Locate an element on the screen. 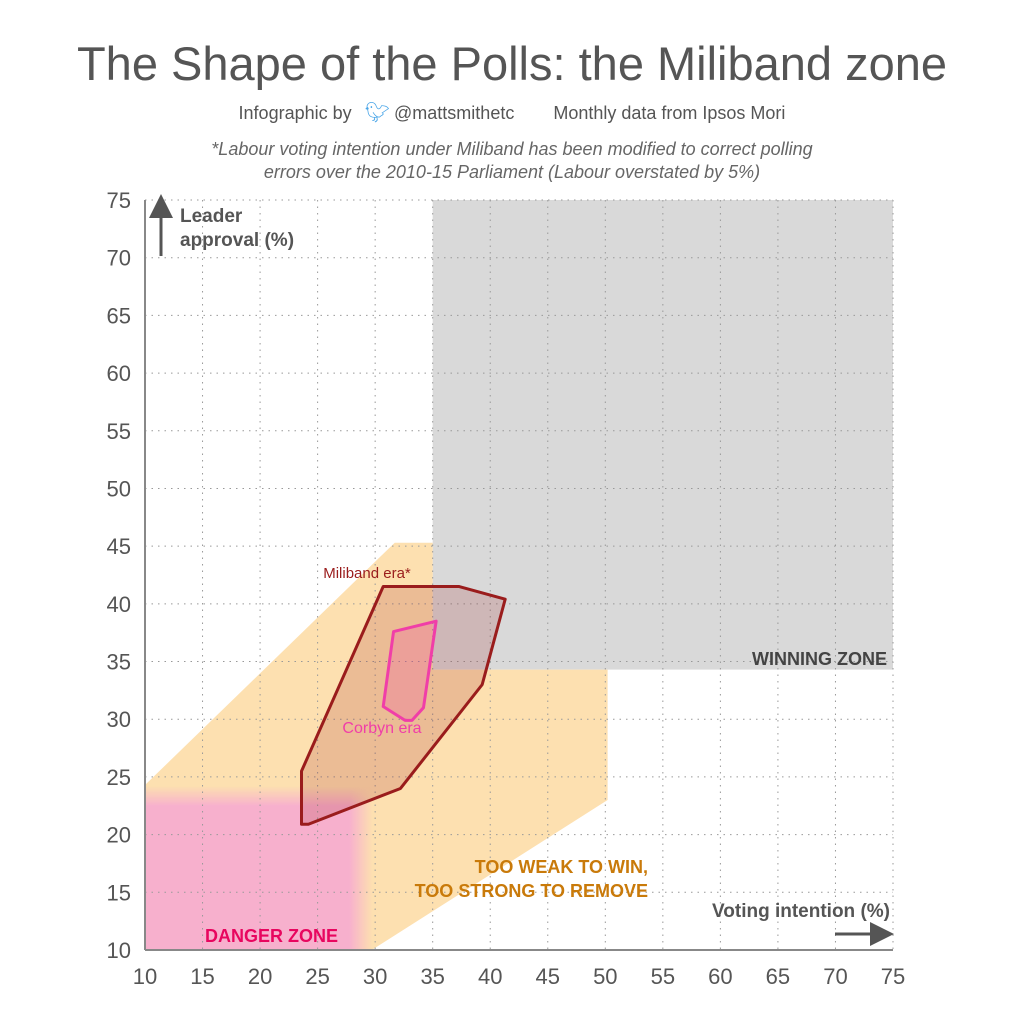 This screenshot has width=1024, height=1024. y-tick-label: 50 is located at coordinates (119, 488).